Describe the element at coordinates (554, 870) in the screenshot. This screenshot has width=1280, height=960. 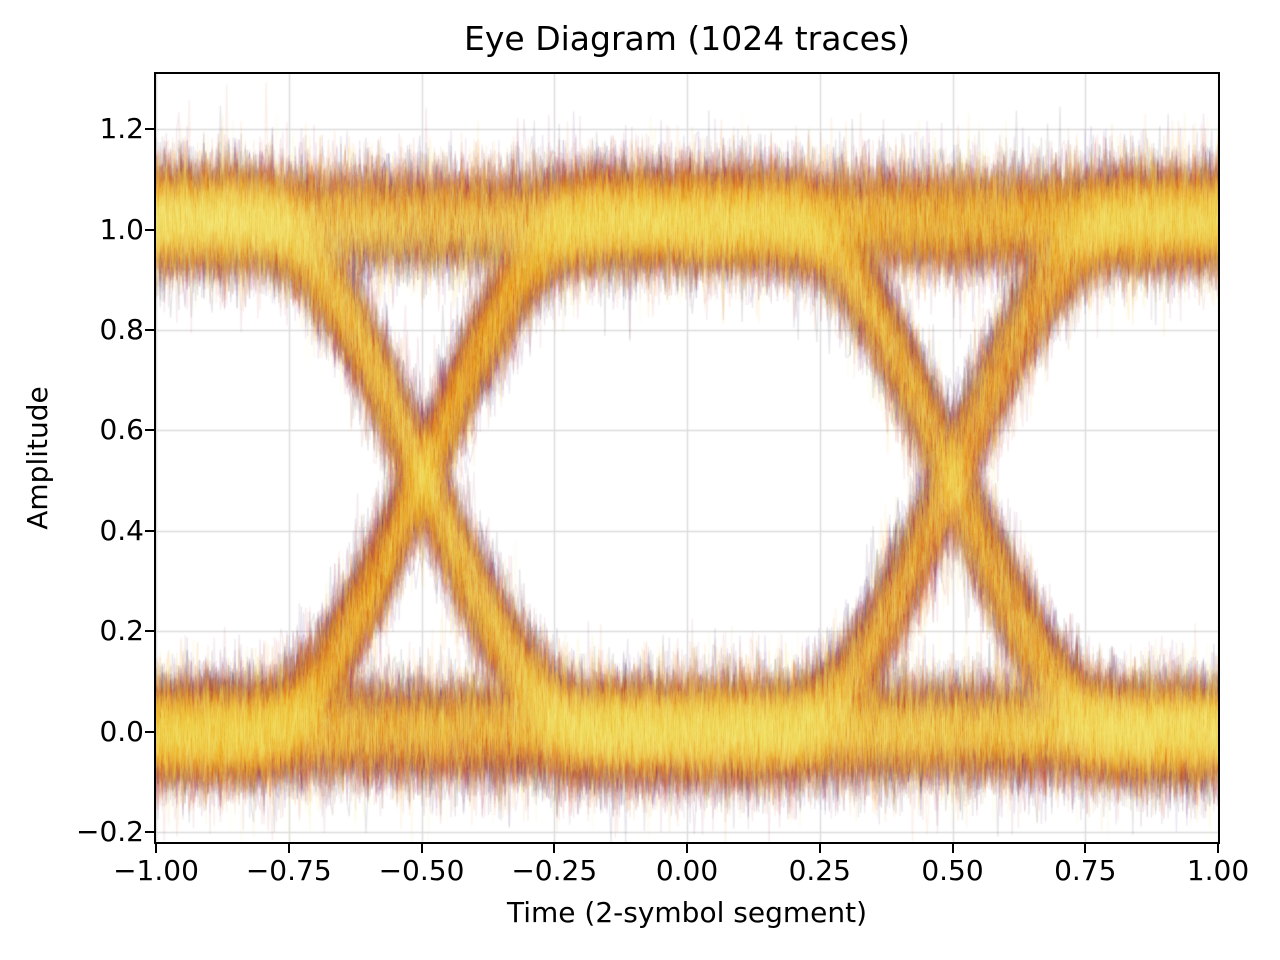
I see `x-tick-label: −0.25` at that location.